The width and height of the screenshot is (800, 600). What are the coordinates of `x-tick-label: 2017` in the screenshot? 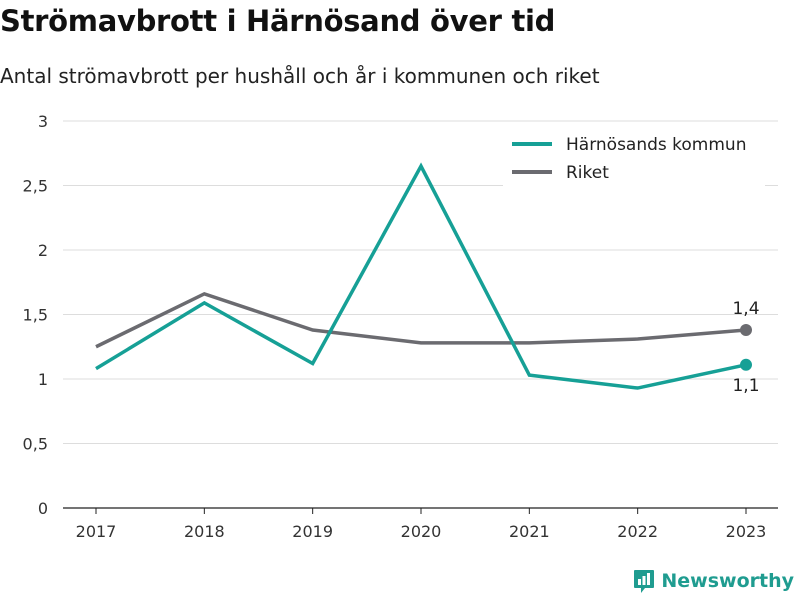 It's located at (96, 531).